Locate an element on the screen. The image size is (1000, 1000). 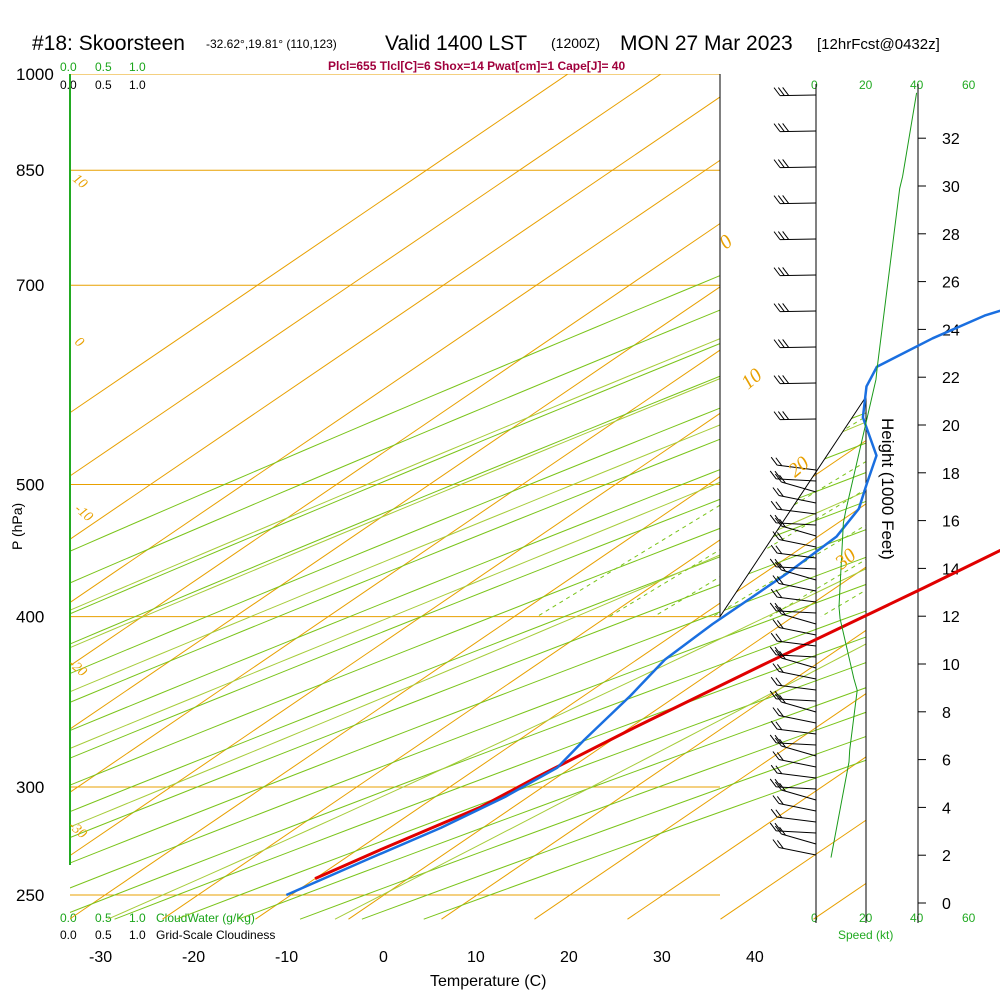
height-tick-label: 6 is located at coordinates (946, 761).